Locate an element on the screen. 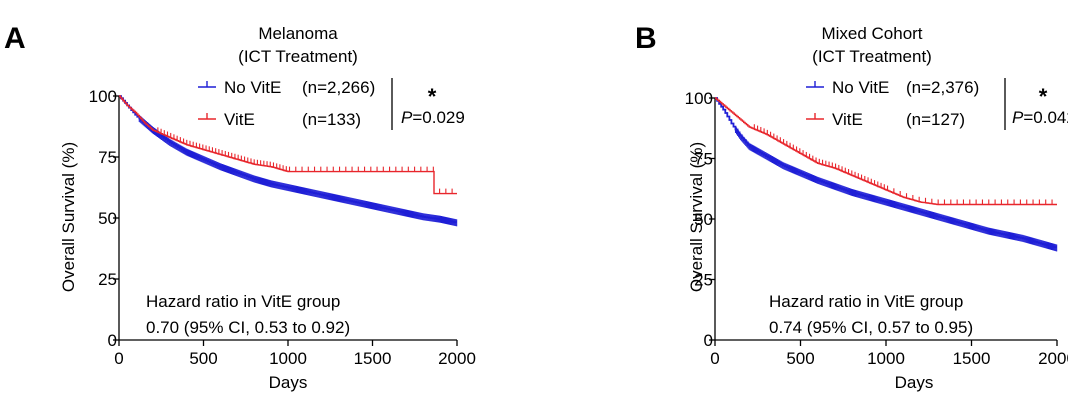 Image resolution: width=1080 pixels, height=400 pixels. legend-n-vite: (n=133) is located at coordinates (331, 119).